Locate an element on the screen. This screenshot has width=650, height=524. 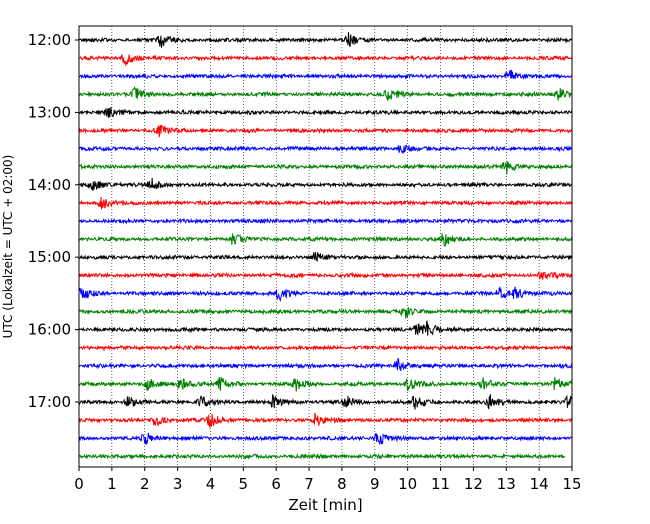
x-axis-label: Zeit [min] is located at coordinates (325, 505).